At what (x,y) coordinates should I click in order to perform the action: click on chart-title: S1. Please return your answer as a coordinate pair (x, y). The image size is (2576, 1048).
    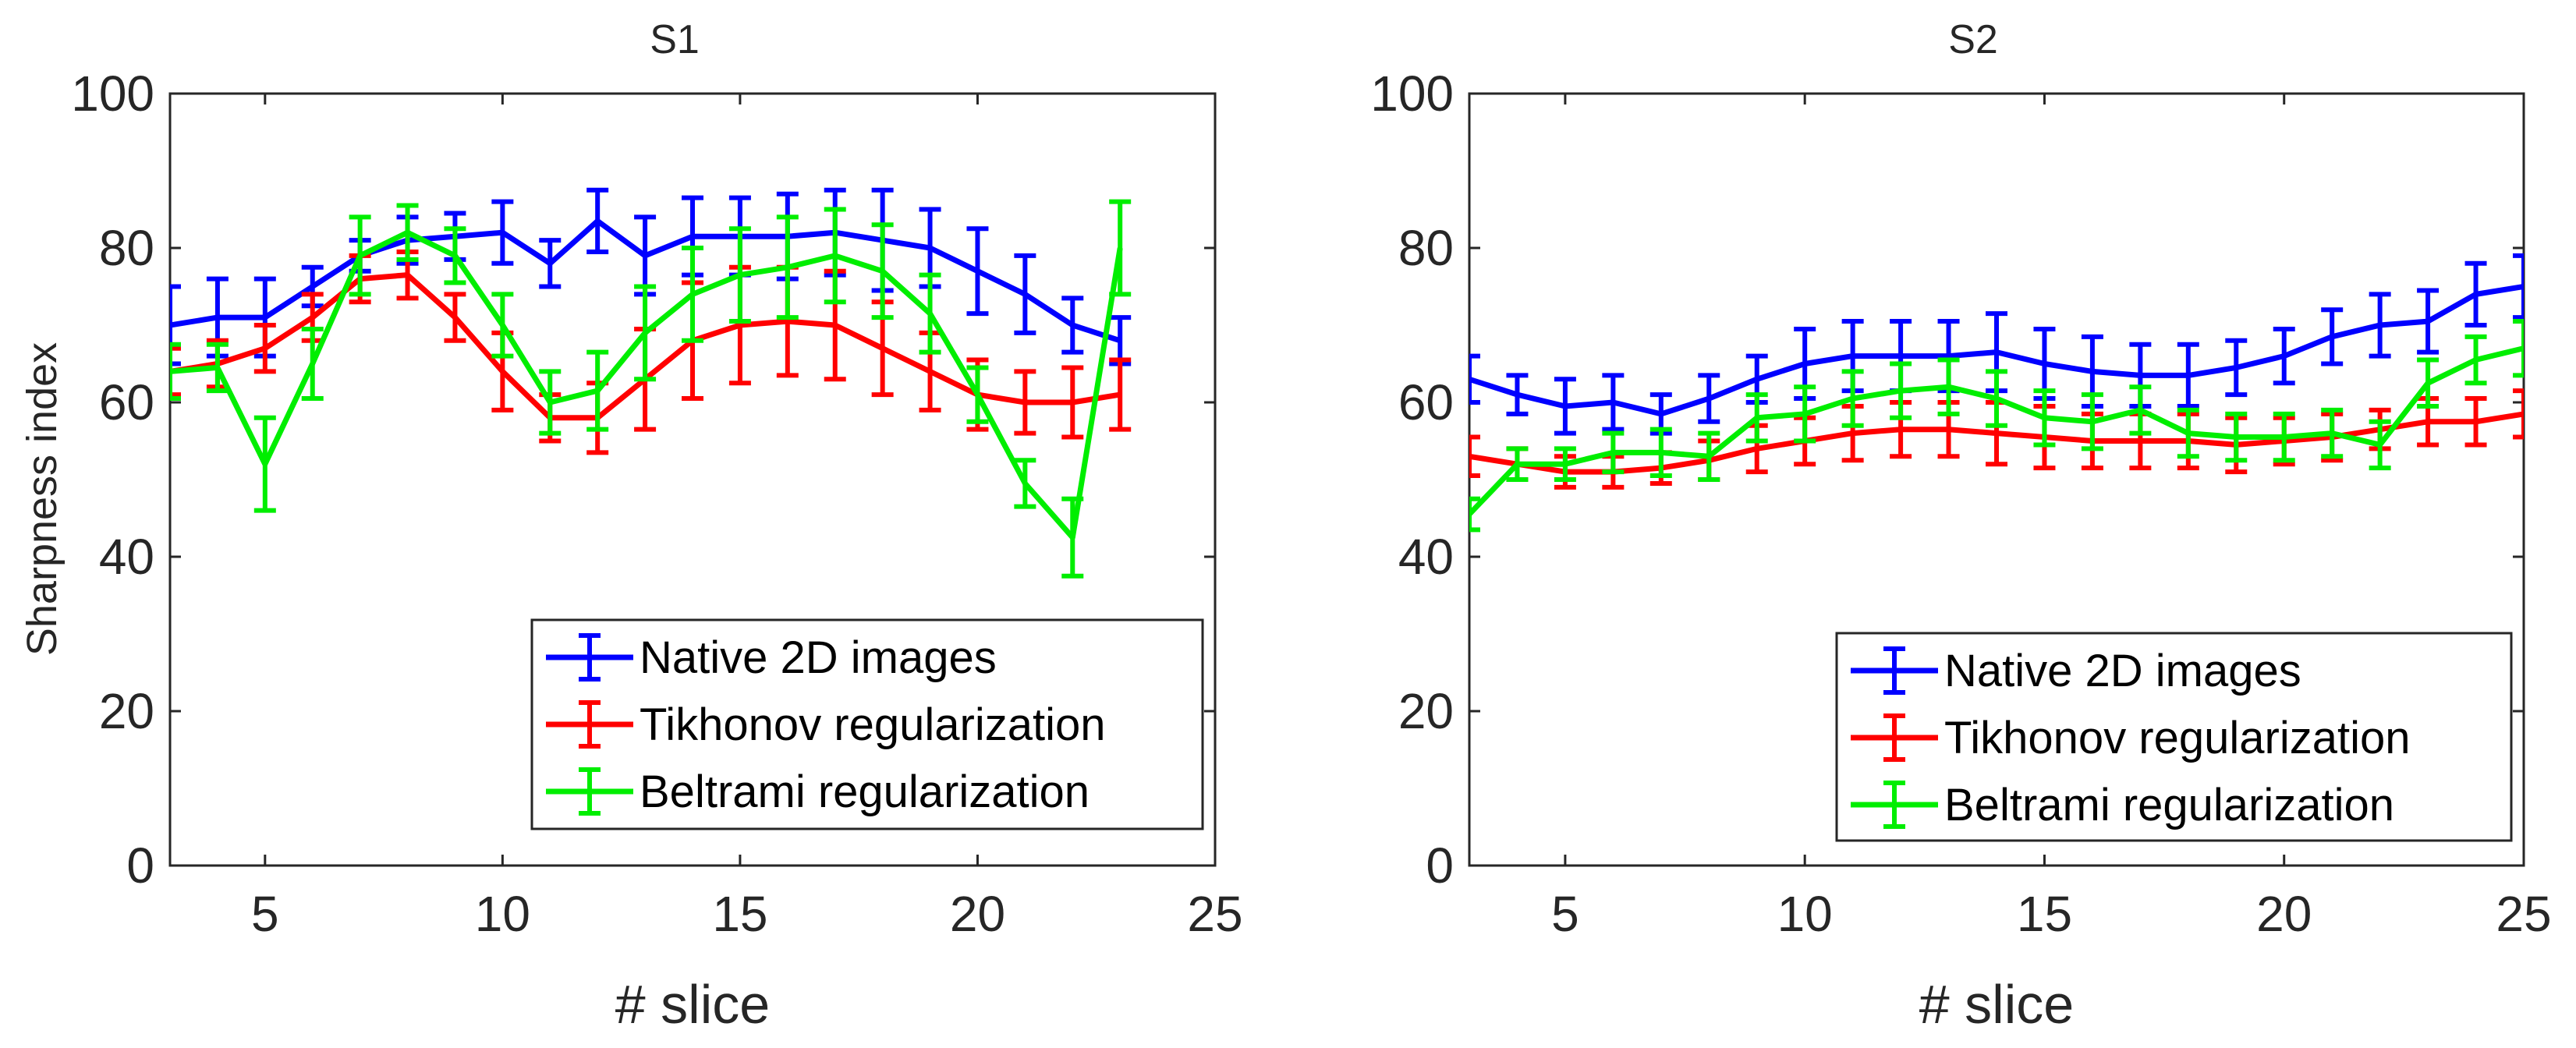
    Looking at the image, I should click on (675, 39).